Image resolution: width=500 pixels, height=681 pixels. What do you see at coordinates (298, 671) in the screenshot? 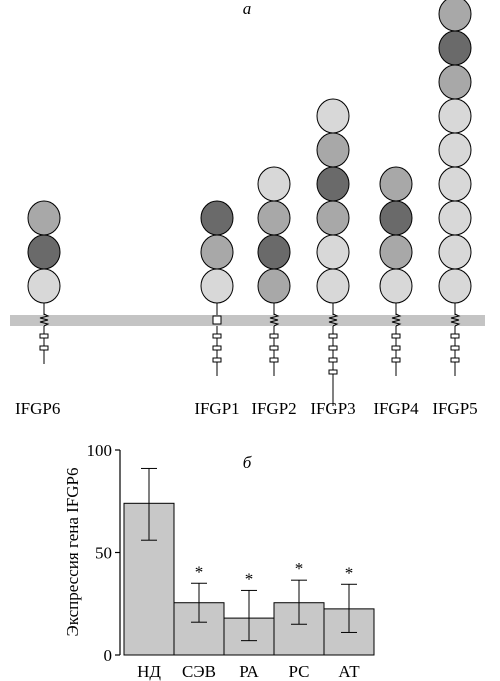
I see `x-category-label: РС` at bounding box center [298, 671].